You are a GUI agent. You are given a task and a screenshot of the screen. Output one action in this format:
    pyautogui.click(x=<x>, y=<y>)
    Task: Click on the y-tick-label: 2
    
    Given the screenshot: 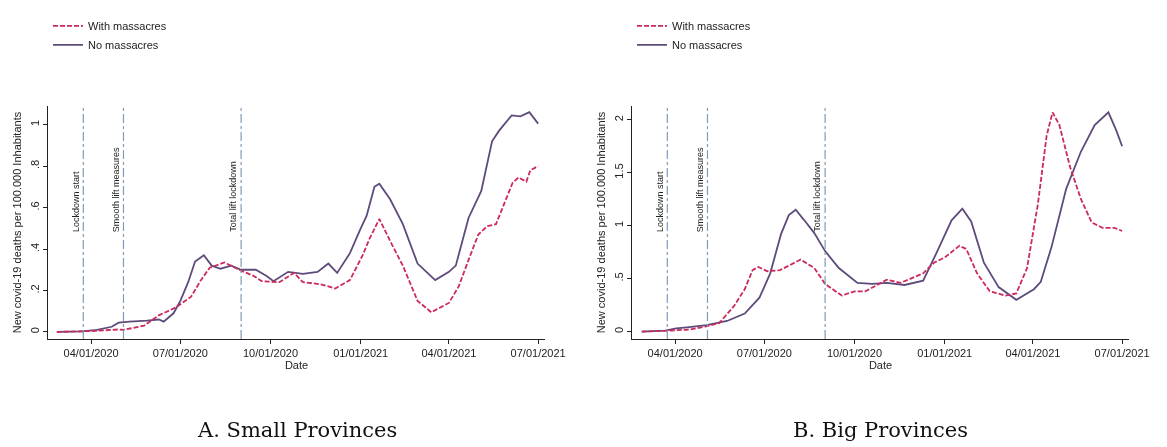 What is the action you would take?
    pyautogui.click(x=618, y=118)
    